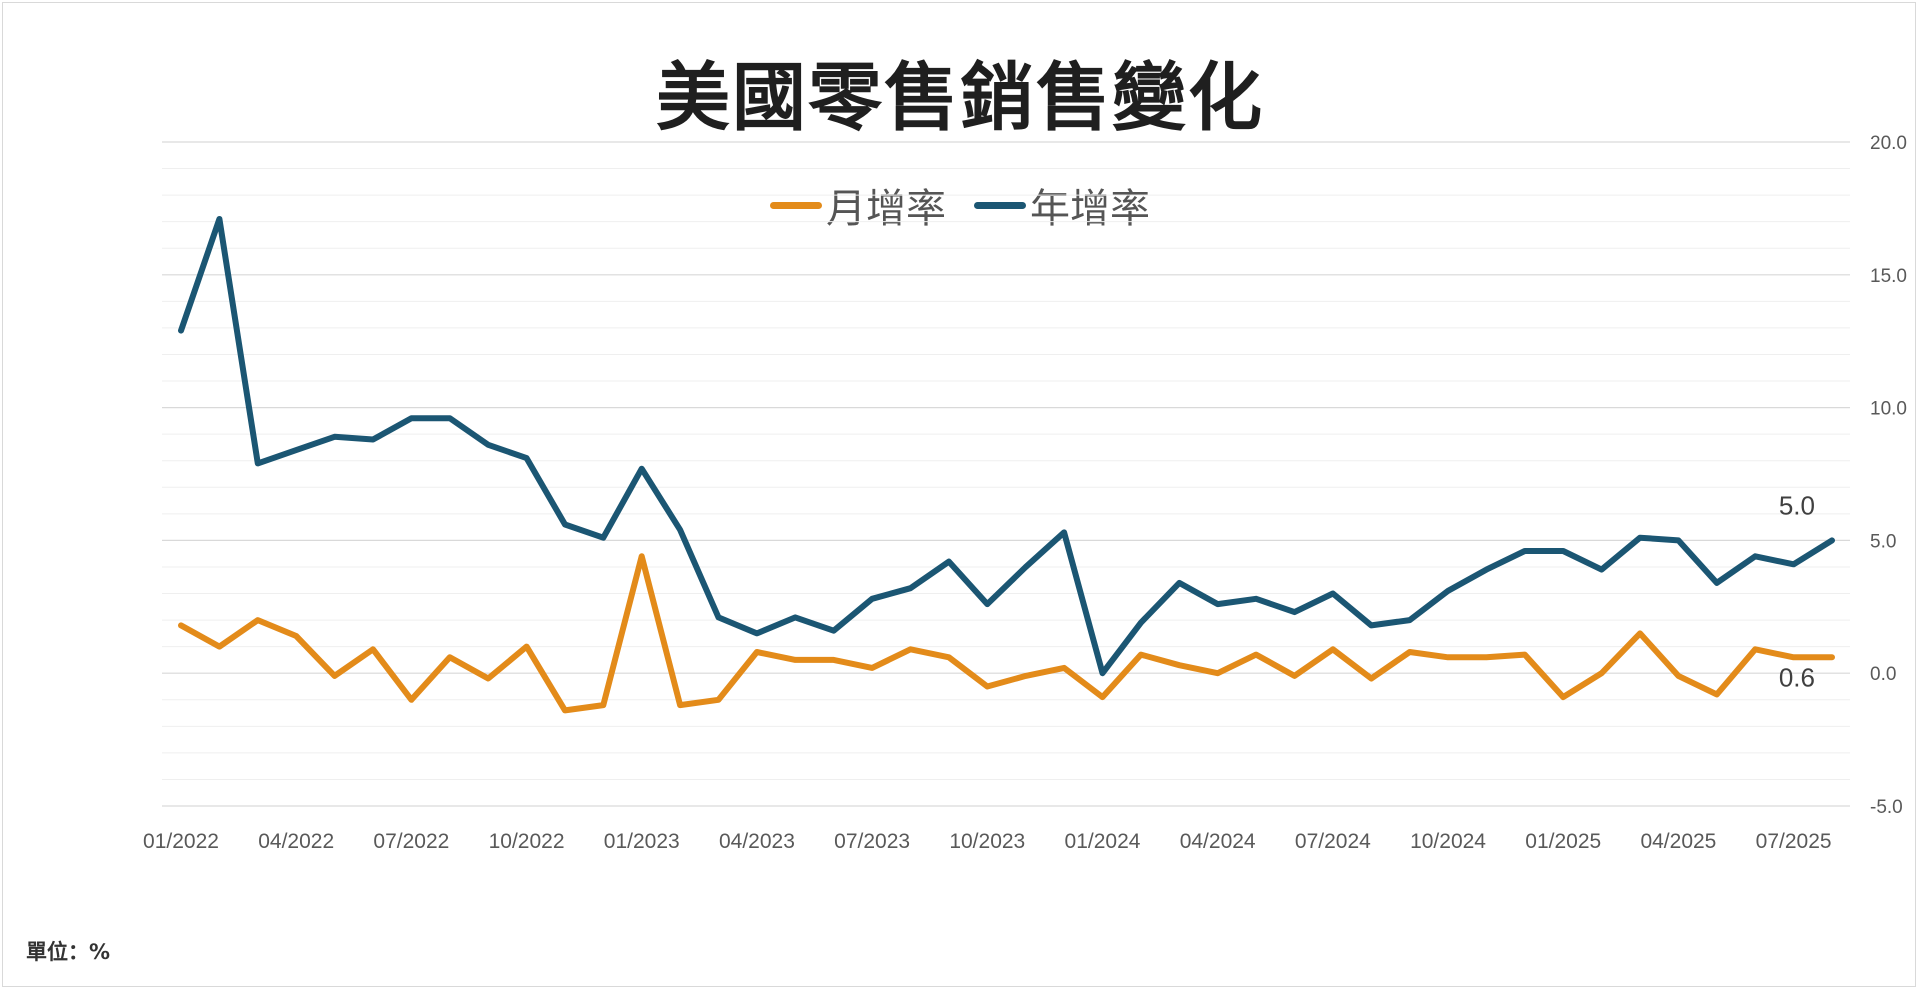 This screenshot has width=1920, height=991. Describe the element at coordinates (1797, 677) in the screenshot. I see `end-label-mom: 0.6` at that location.